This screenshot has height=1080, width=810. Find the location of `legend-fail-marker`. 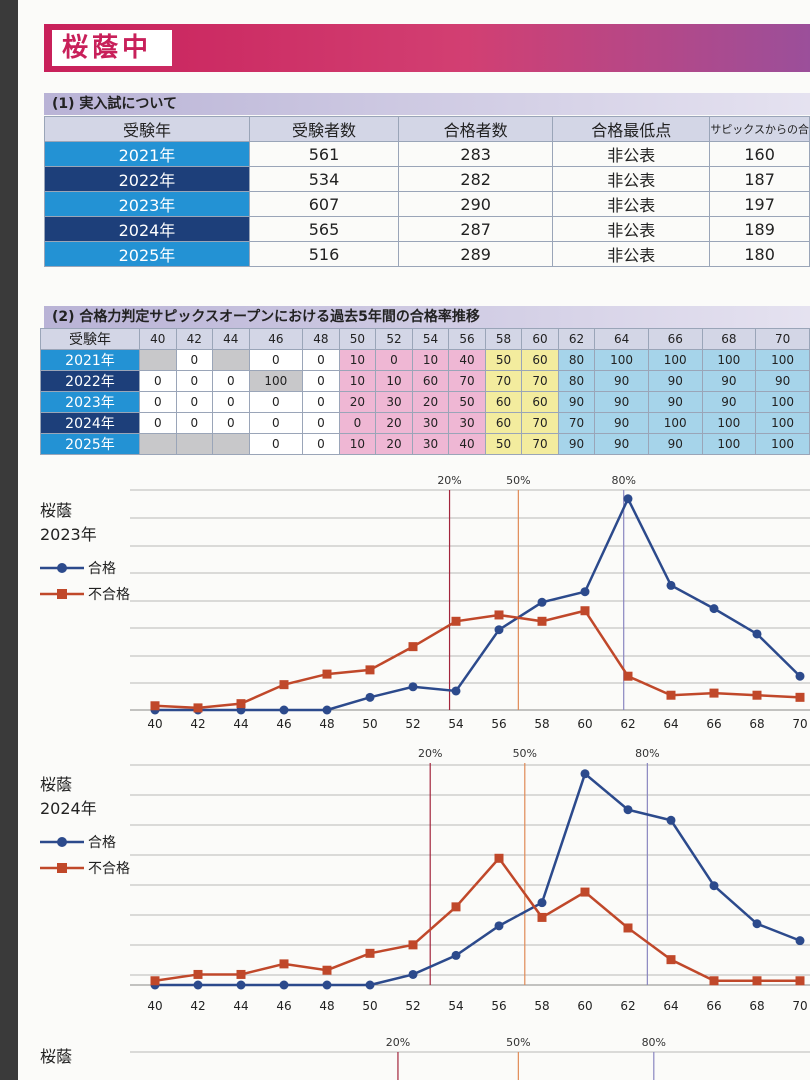

legend-fail-marker is located at coordinates (62, 594).